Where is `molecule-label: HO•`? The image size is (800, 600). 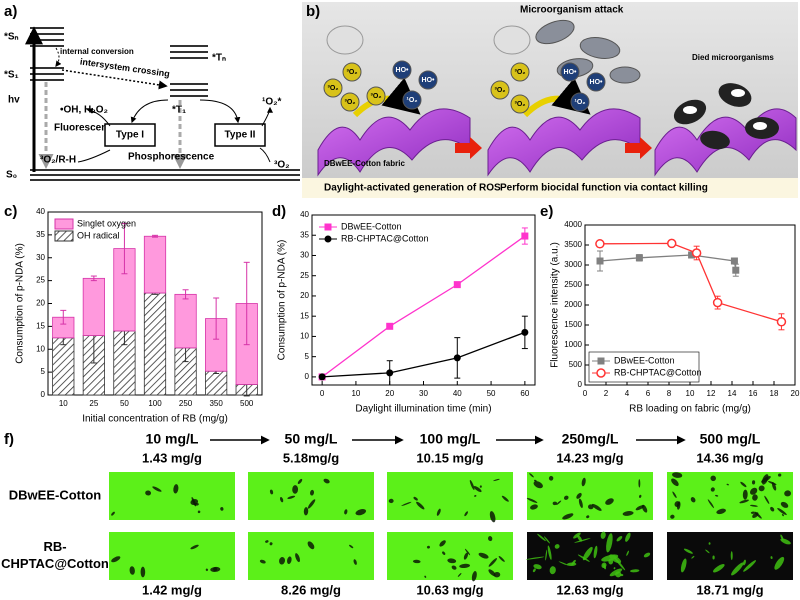
molecule-label: HO• is located at coordinates (571, 72).